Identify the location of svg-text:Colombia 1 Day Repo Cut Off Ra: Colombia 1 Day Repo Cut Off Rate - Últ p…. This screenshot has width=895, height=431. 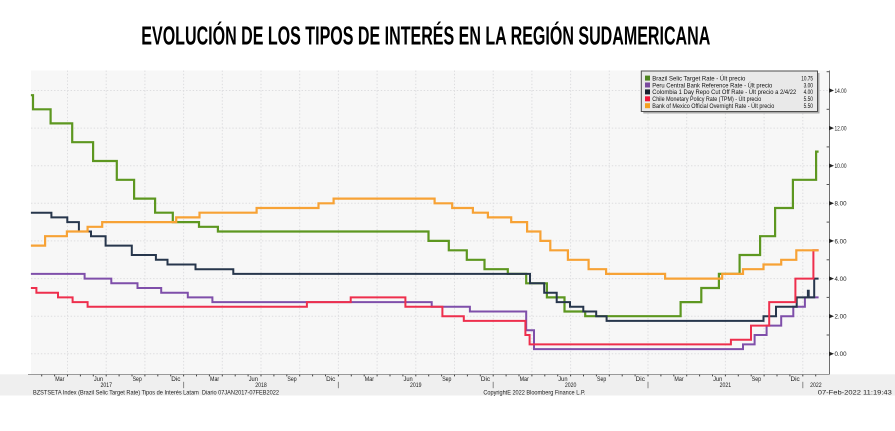
(724, 91).